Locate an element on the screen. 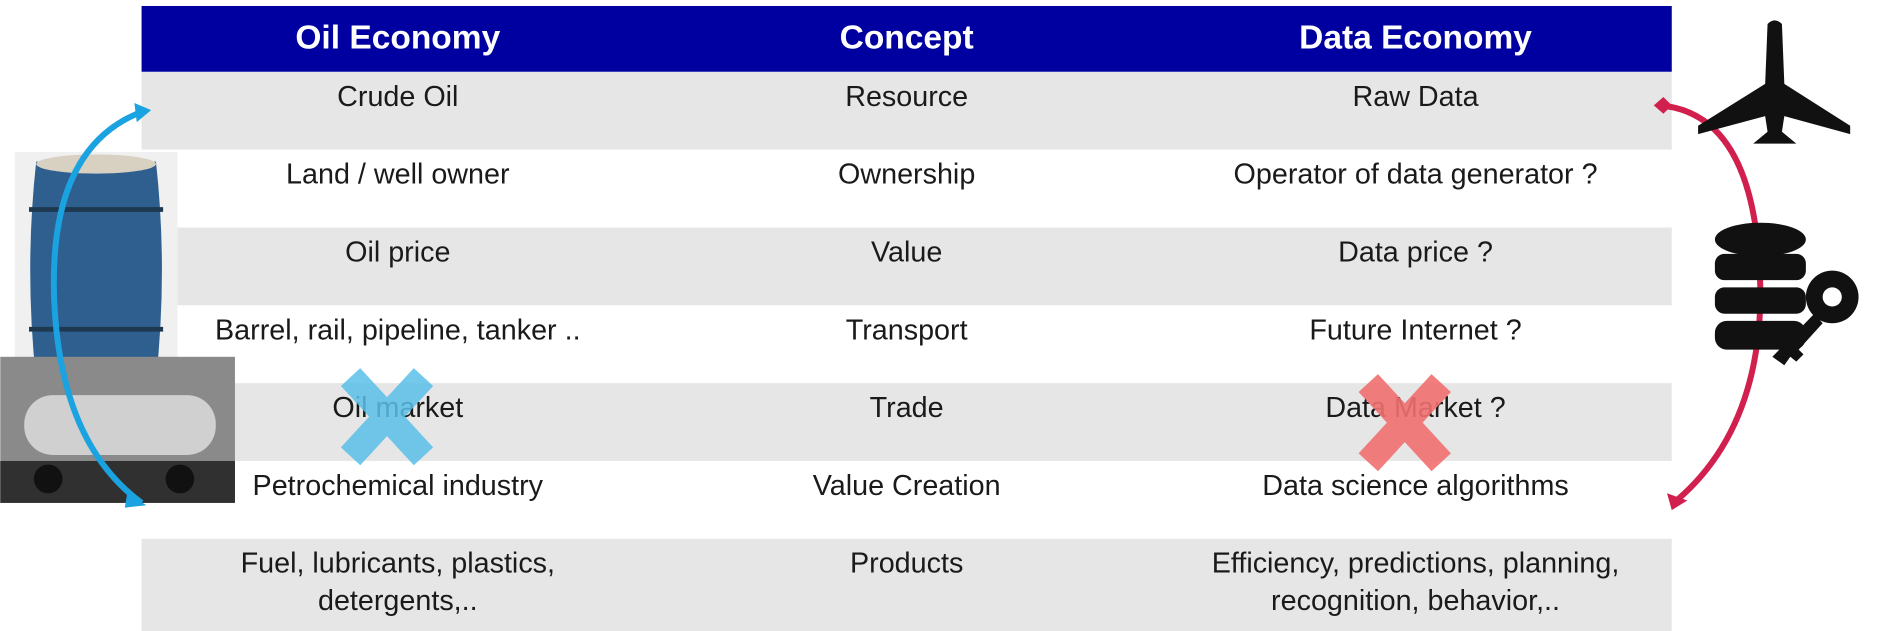 This screenshot has height=631, width=1878. database-icon is located at coordinates (1786, 294).